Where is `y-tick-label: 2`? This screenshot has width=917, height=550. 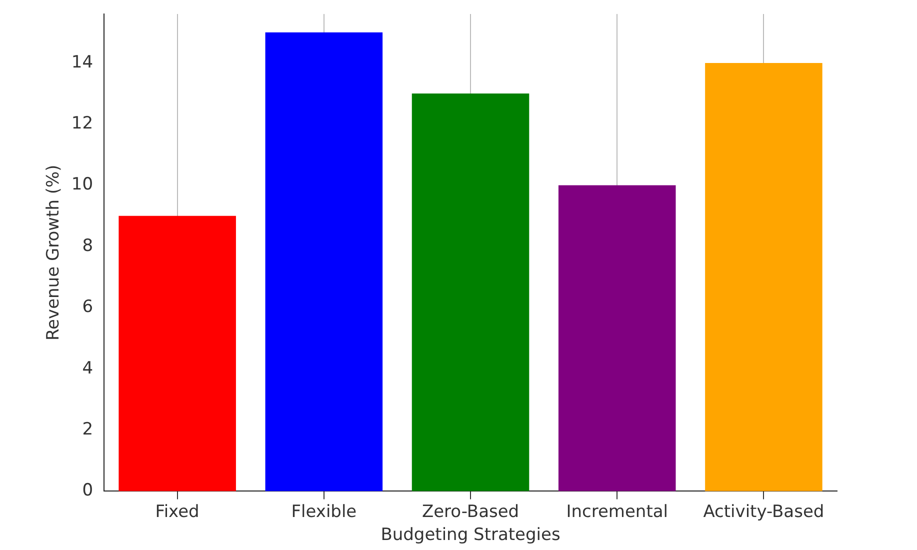 y-tick-label: 2 is located at coordinates (88, 429).